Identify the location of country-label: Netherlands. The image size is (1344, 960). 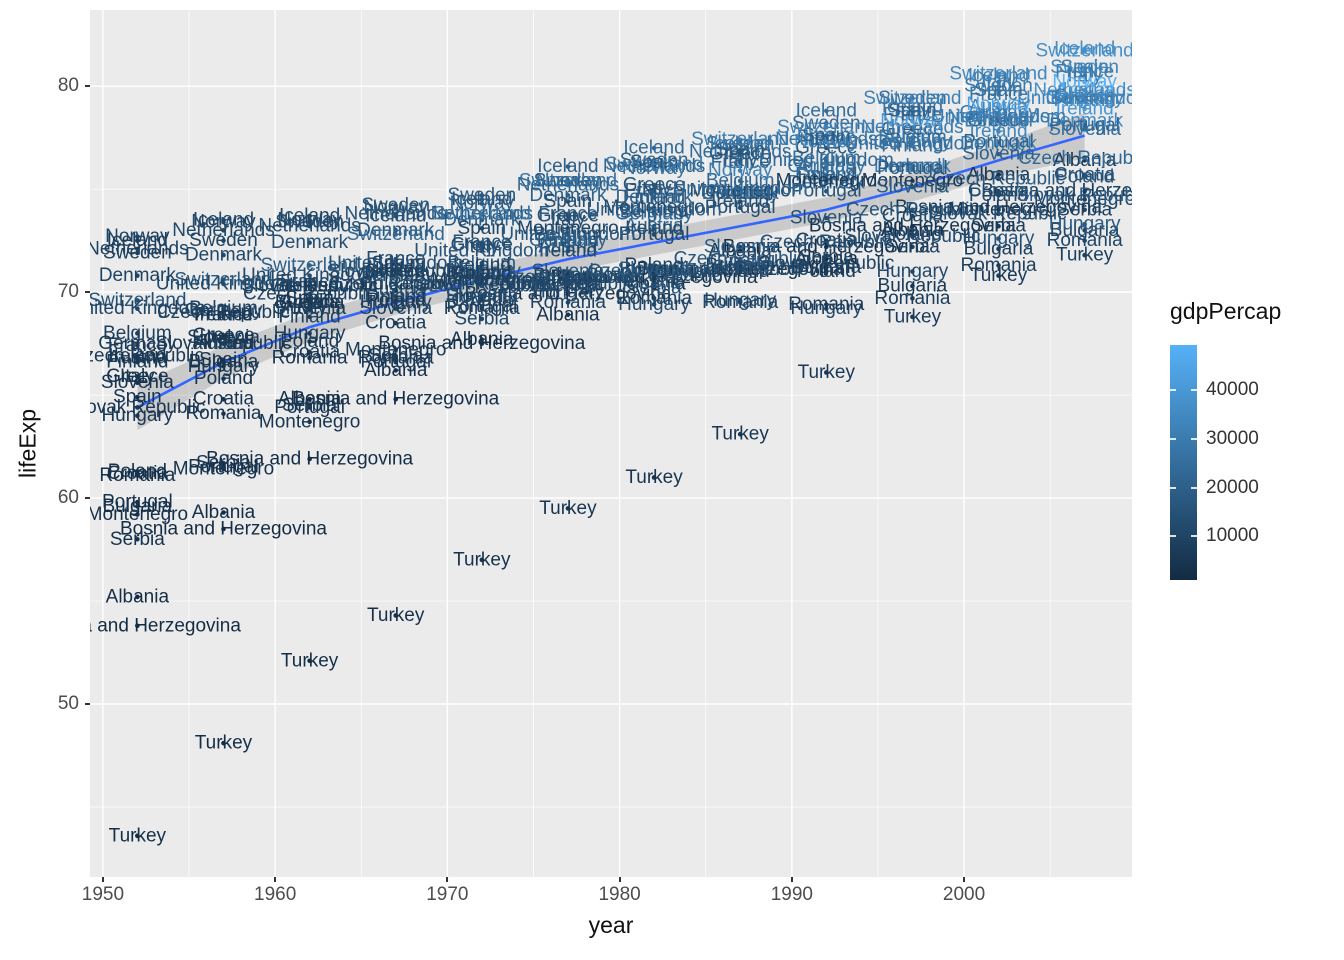
(568, 185).